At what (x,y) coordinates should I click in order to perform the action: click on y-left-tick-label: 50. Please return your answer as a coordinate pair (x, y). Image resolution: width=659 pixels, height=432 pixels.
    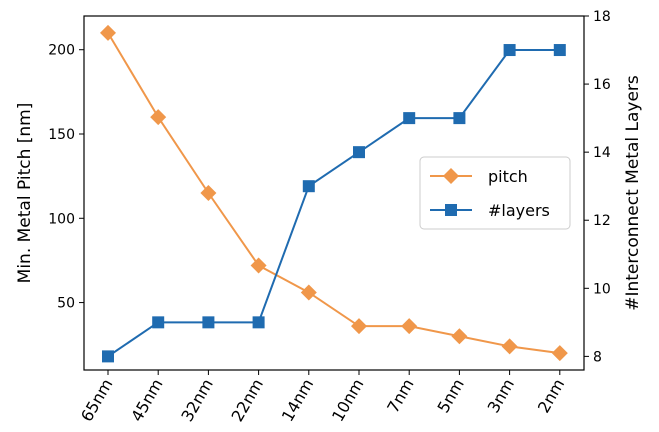
    Looking at the image, I should click on (66, 304).